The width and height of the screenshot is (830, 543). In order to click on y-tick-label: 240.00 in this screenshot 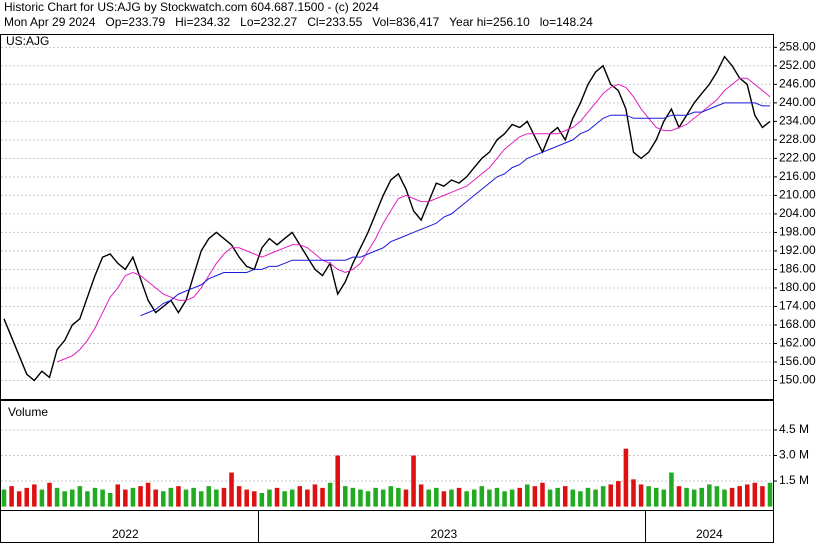, I will do `click(797, 102)`.